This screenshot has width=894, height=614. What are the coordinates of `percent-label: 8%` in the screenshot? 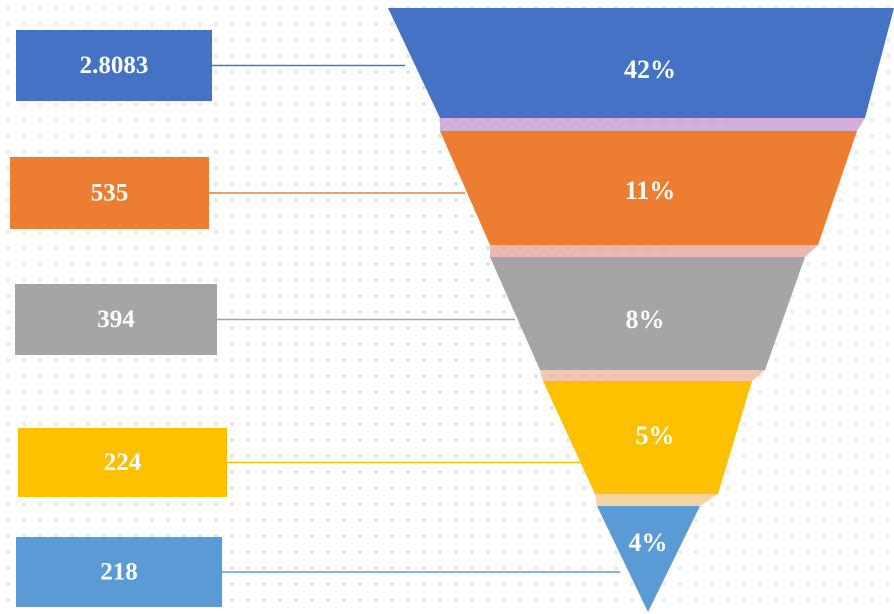 It's located at (645, 319).